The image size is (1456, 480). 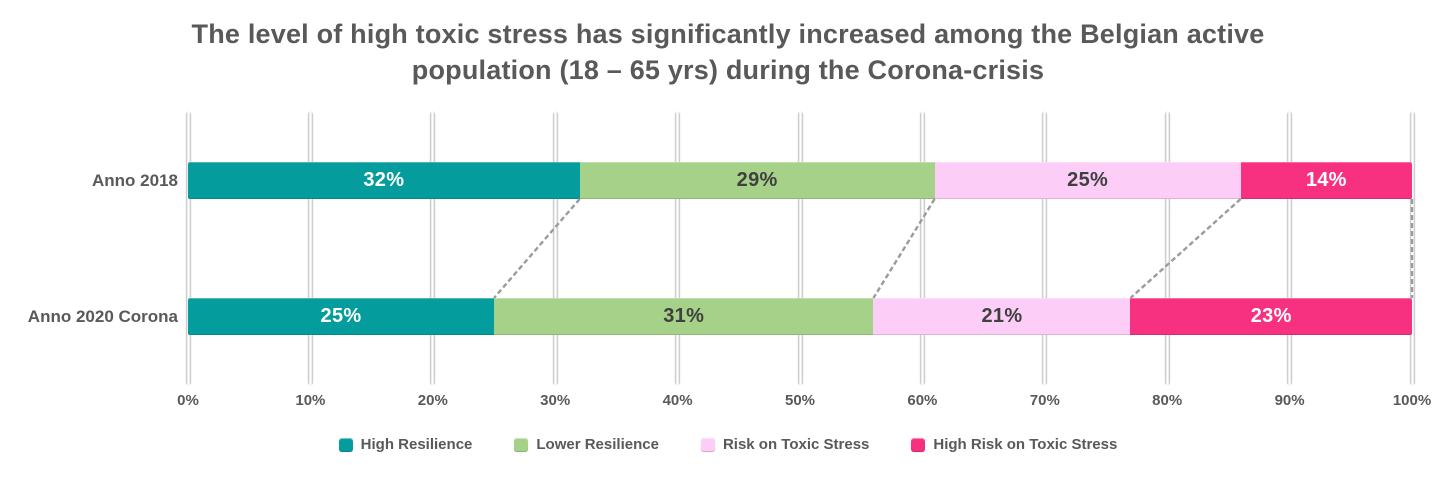 I want to click on x-tick-label: 90%, so click(x=1289, y=400).